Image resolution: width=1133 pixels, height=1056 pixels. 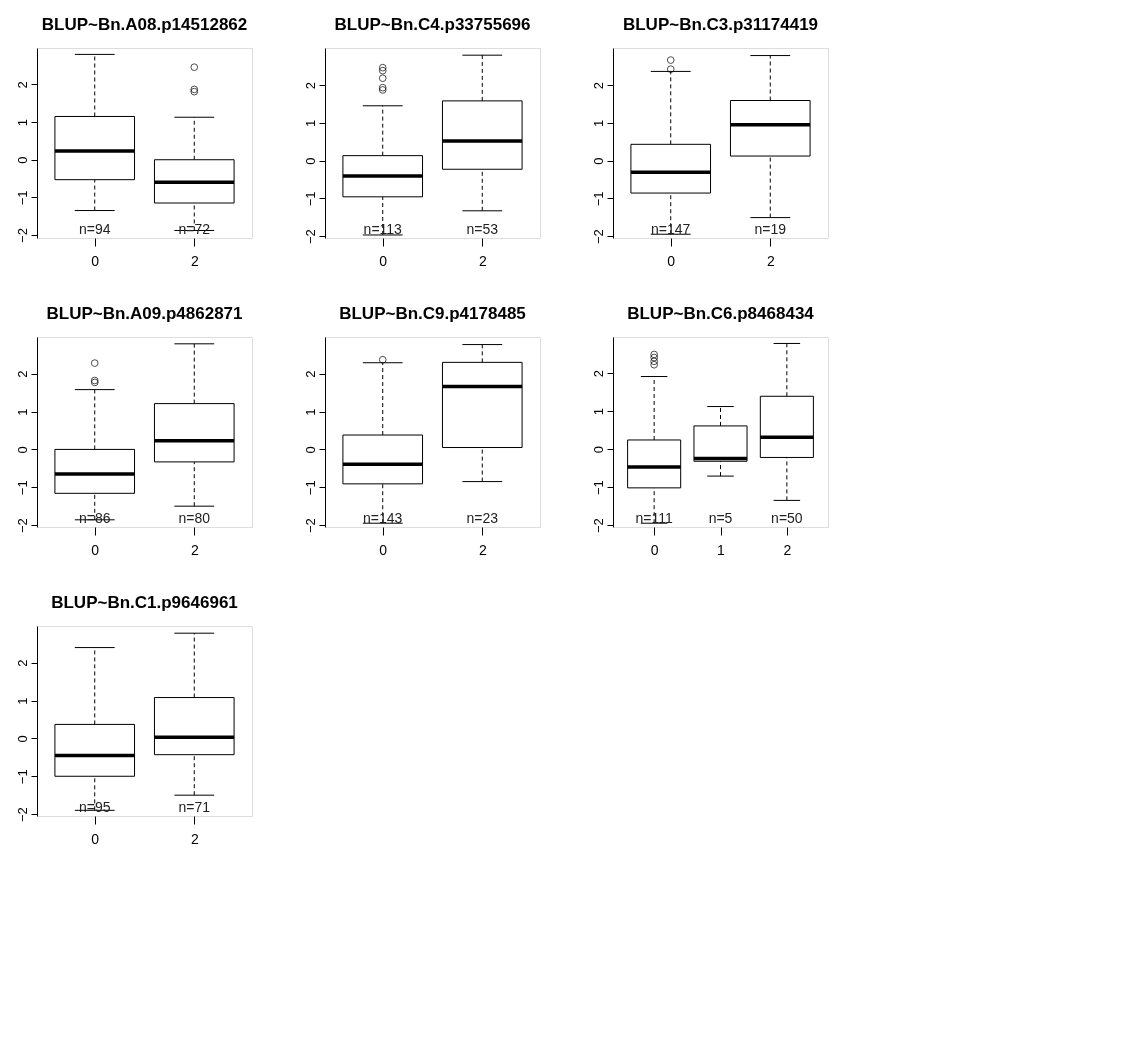 I want to click on annotation: n=147, so click(x=671, y=229).